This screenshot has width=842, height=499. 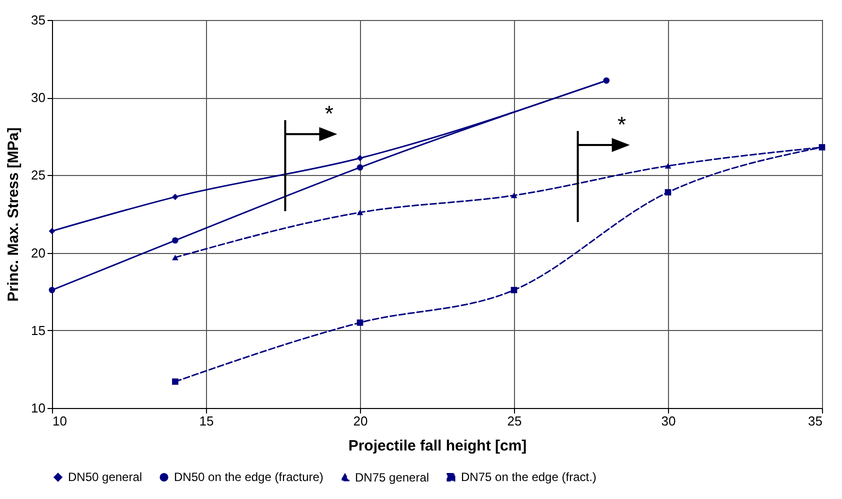 I want to click on x-tick-label: 20, so click(x=360, y=421).